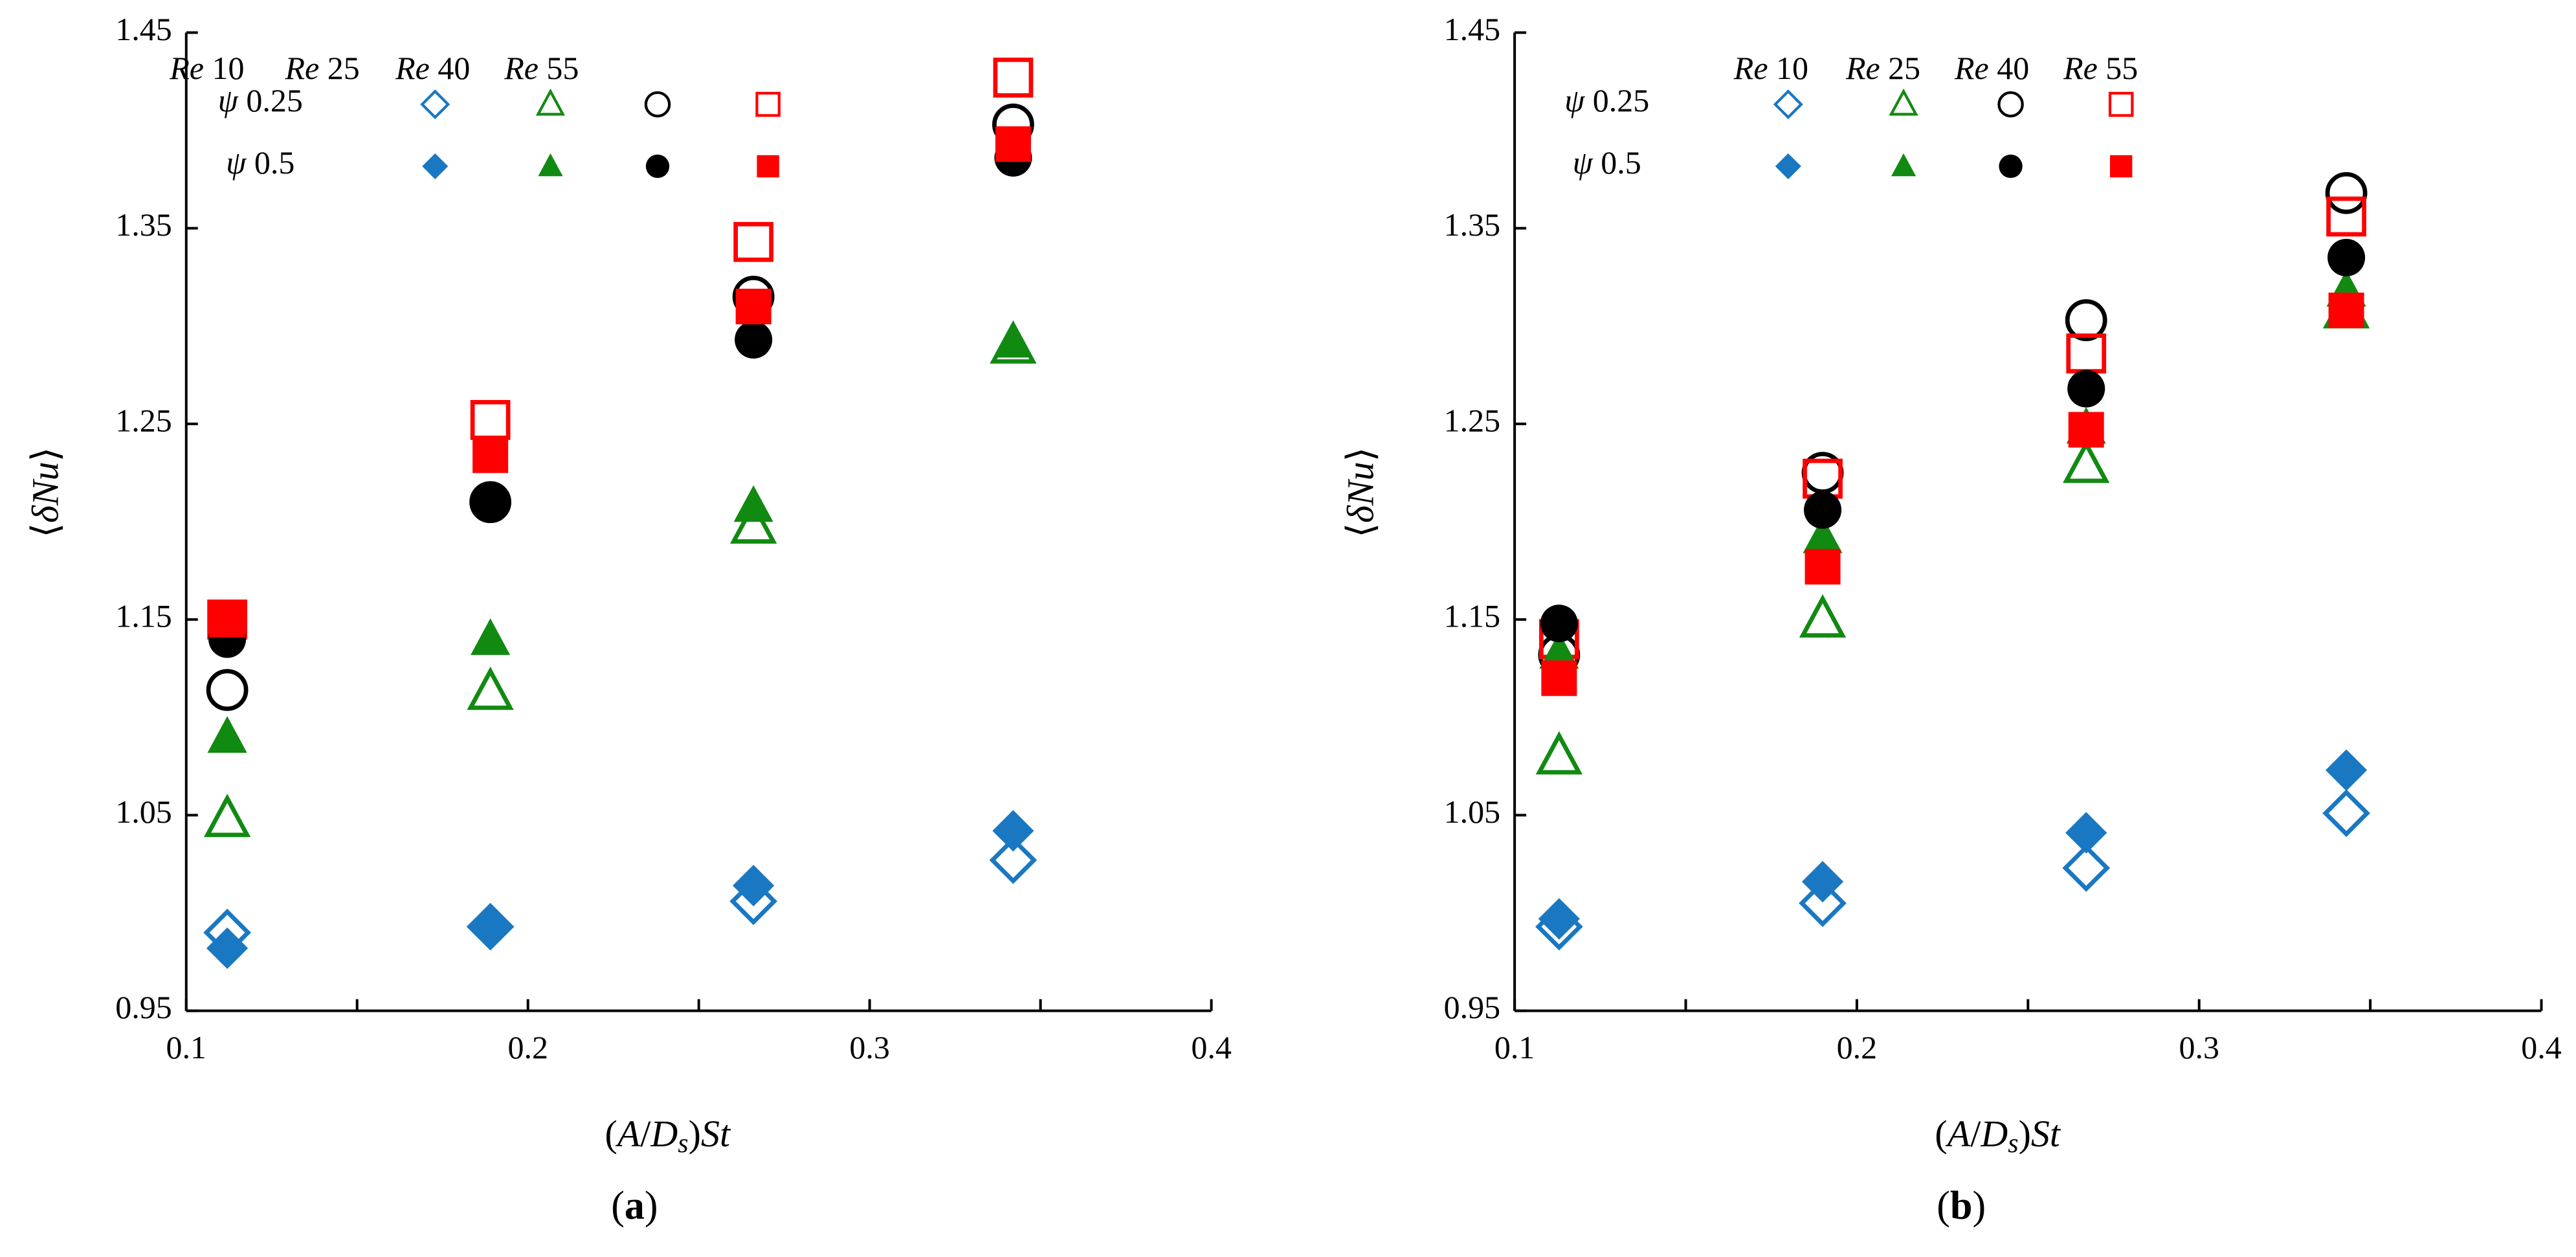 Image resolution: width=2576 pixels, height=1257 pixels. I want to click on panel-label: (b), so click(1961, 1206).